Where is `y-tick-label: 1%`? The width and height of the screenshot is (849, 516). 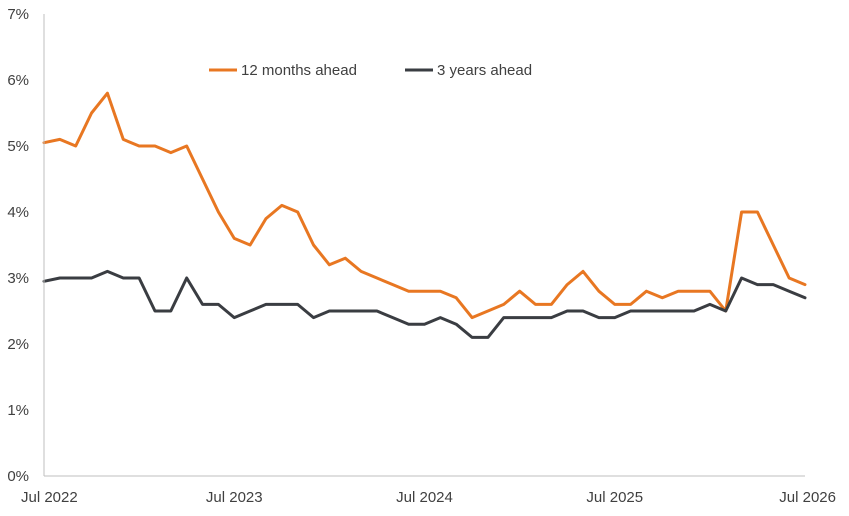 y-tick-label: 1% is located at coordinates (18, 410).